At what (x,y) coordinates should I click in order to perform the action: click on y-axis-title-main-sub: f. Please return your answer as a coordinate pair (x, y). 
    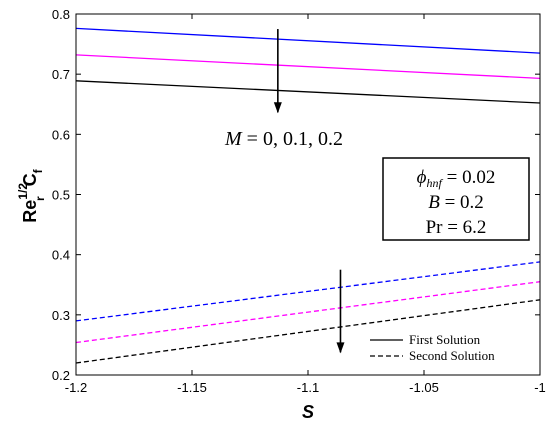
    Looking at the image, I should click on (38, 170).